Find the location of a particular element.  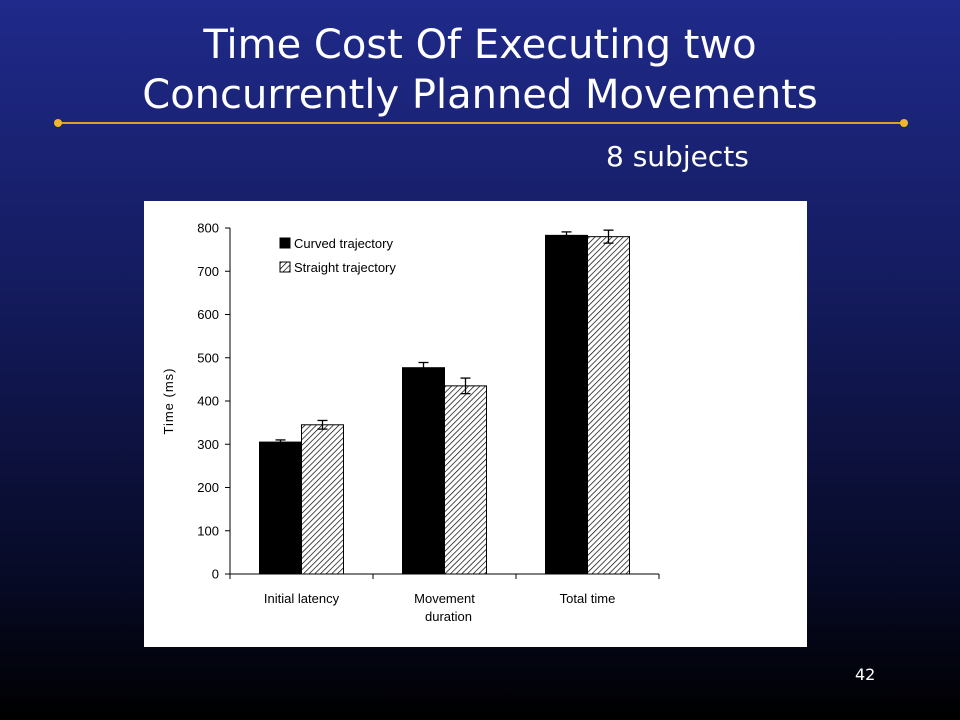

x-category-label: Total time is located at coordinates (588, 598).